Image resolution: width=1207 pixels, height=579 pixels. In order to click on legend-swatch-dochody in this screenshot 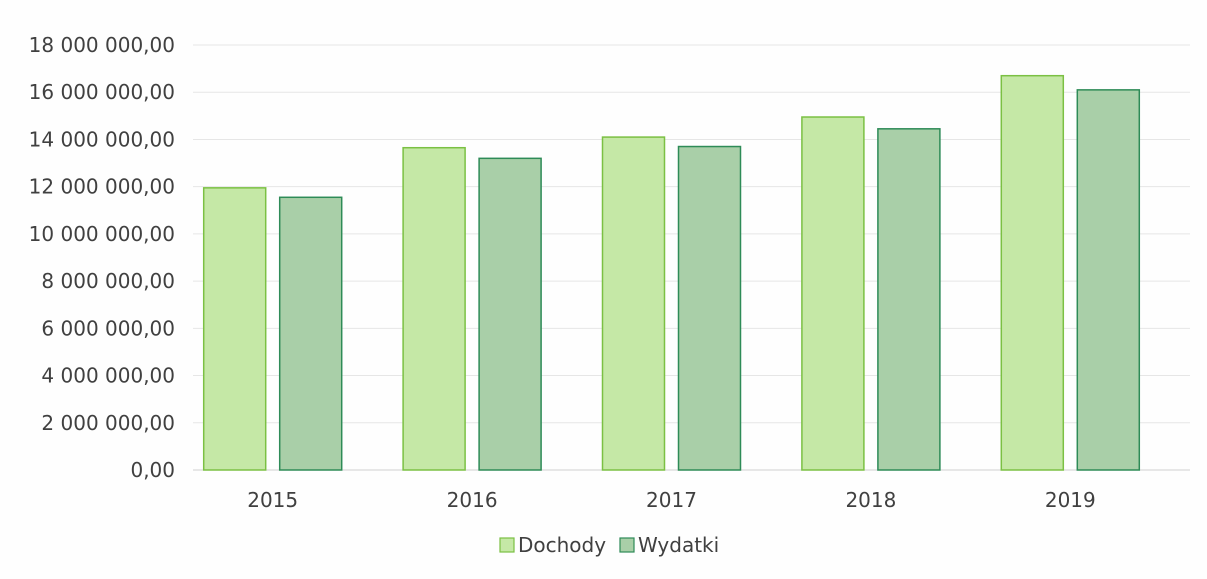, I will do `click(507, 545)`.